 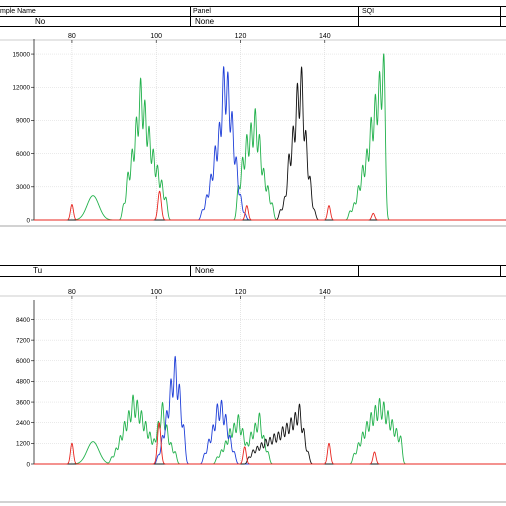 I want to click on sample-table-2: Tu None, so click(x=253, y=271).